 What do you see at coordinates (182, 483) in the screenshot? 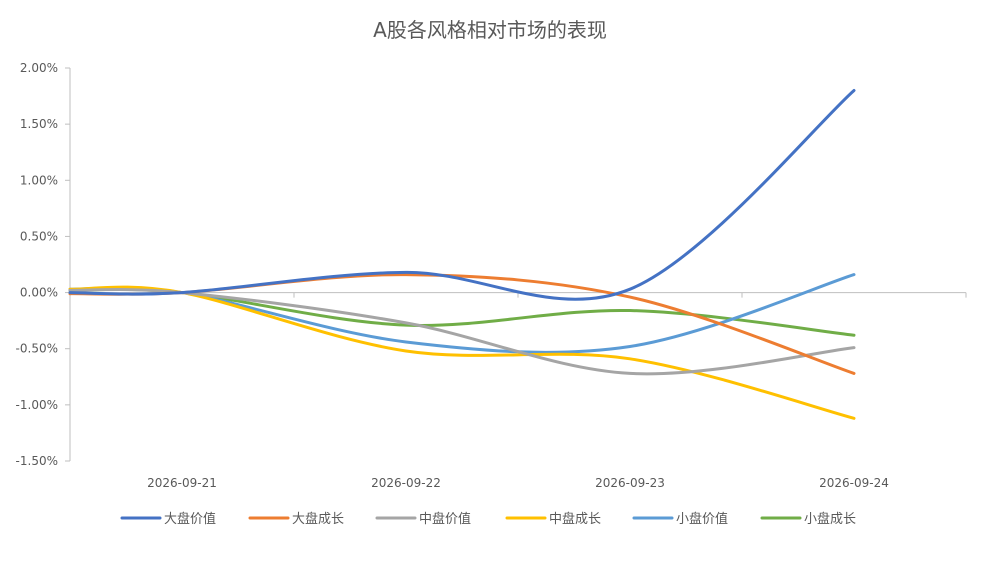
I see `x-tick-label: 2026-09-21` at bounding box center [182, 483].